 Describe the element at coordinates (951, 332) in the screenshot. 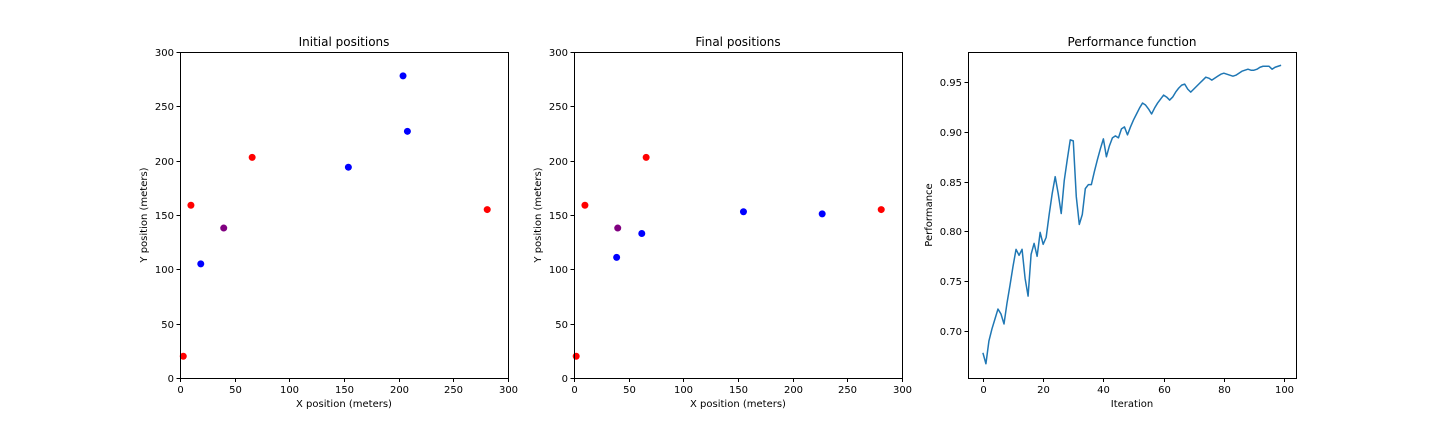

I see `y-tick-label: 0.70` at that location.